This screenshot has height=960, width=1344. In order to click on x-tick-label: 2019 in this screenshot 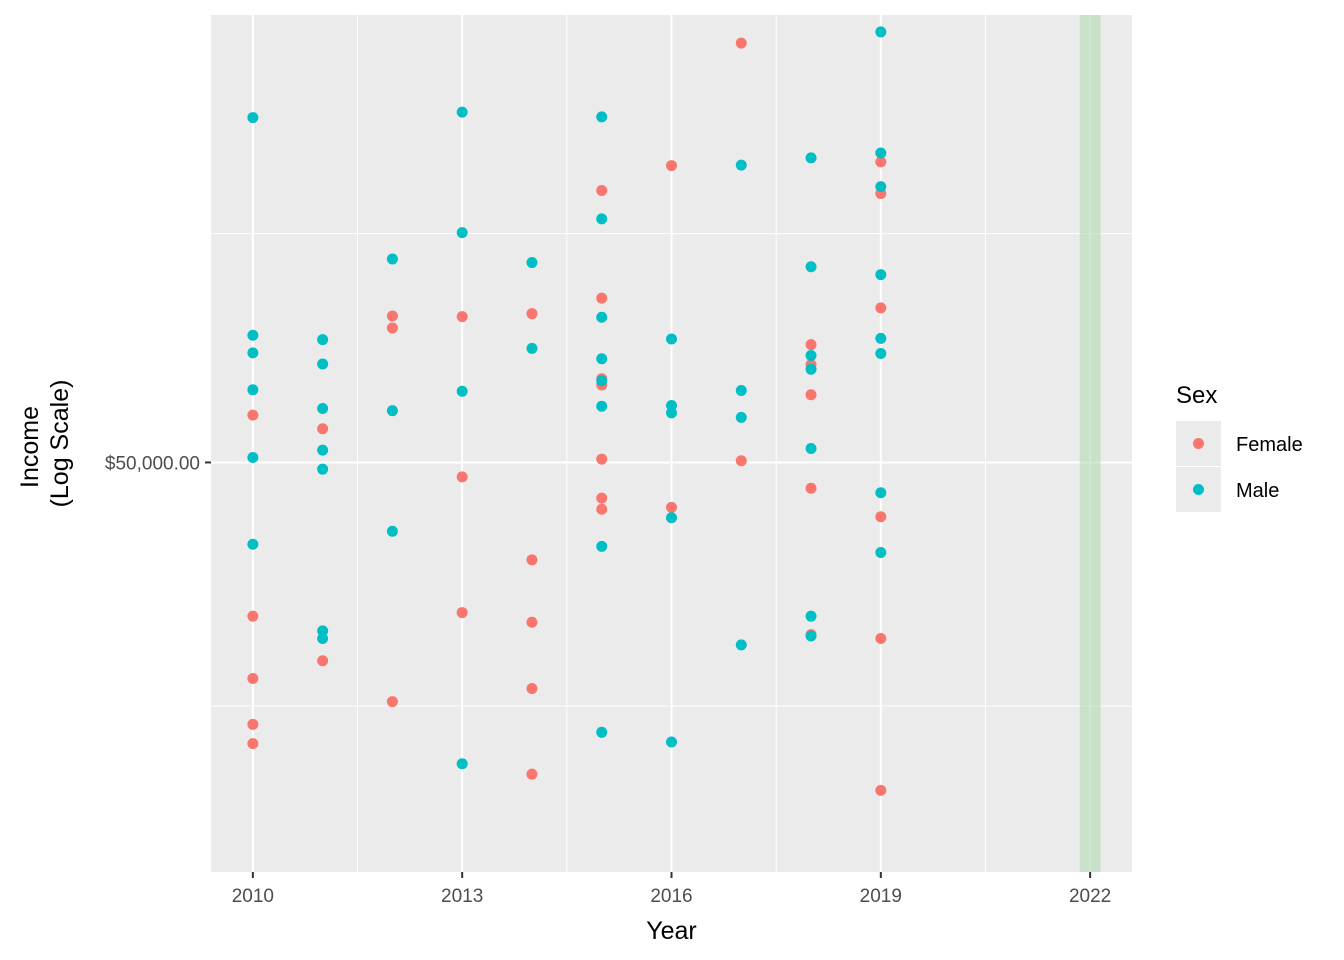, I will do `click(881, 896)`.